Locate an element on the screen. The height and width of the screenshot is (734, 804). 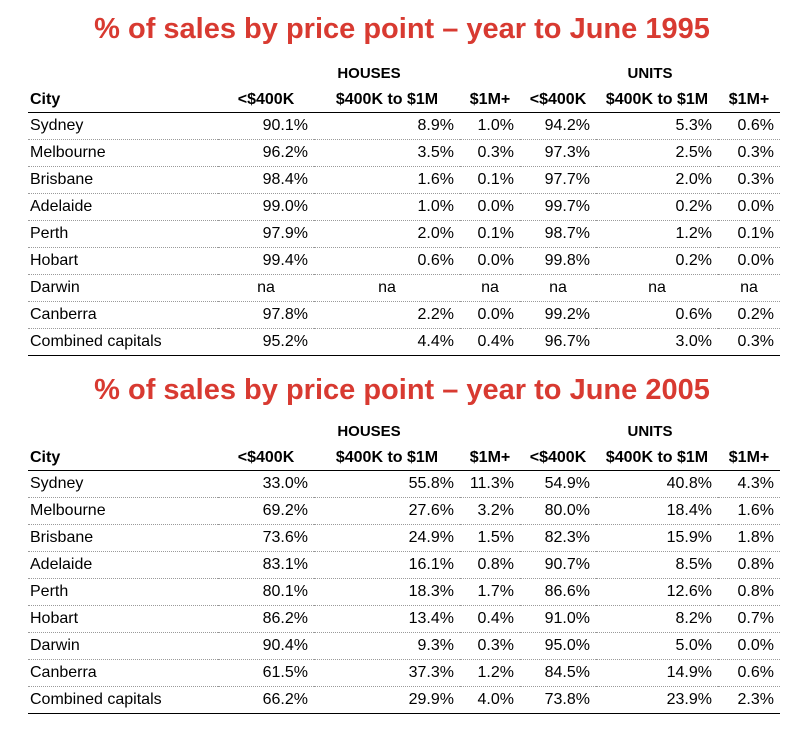
city-name-cell: Perth is located at coordinates (123, 592).